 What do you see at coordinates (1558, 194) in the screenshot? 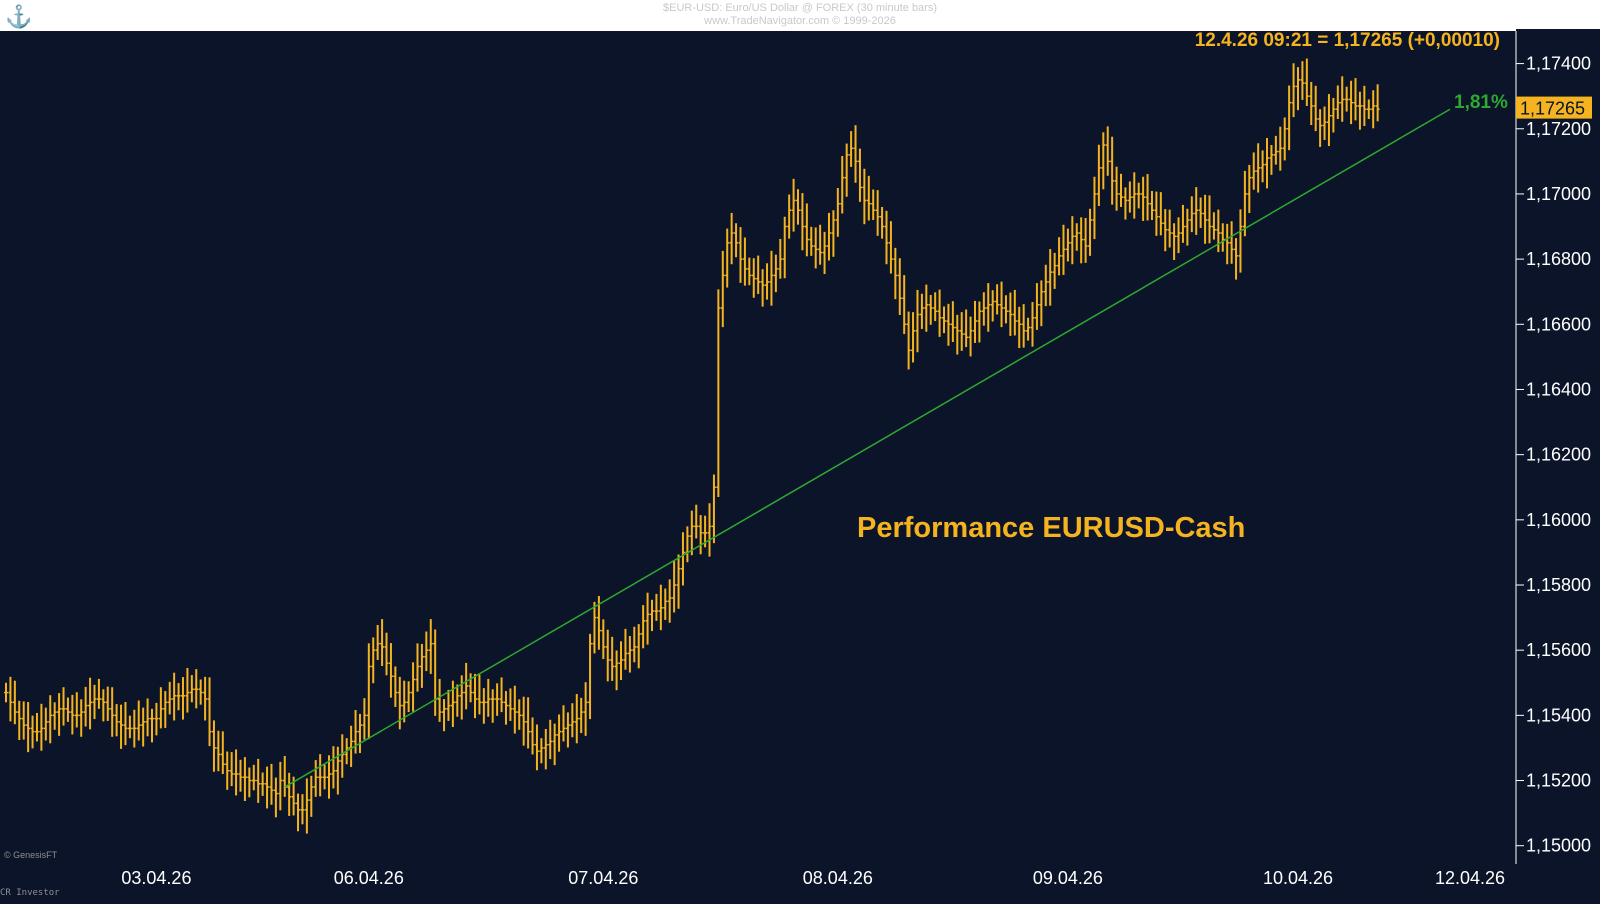
I see `y-tick-label: 1,17000` at bounding box center [1558, 194].